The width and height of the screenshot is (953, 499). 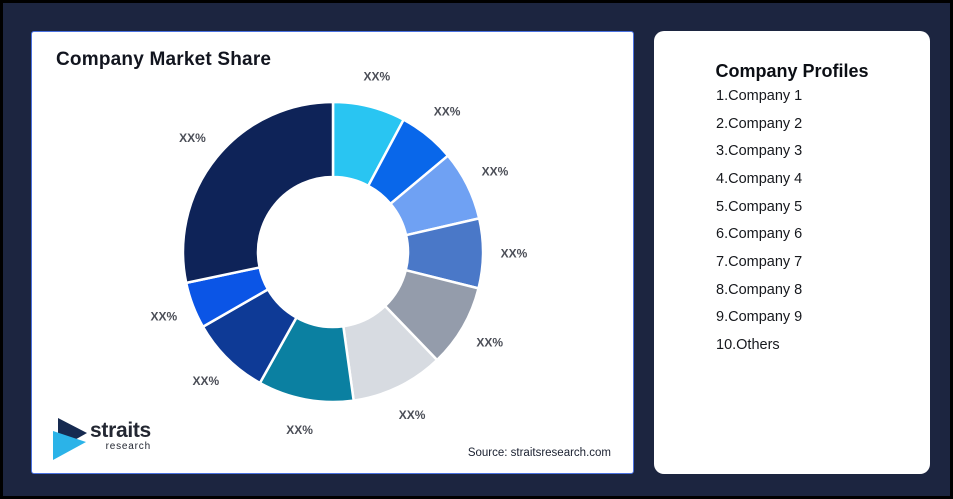 What do you see at coordinates (539, 453) in the screenshot?
I see `source-text: Source: straitsresearch.com` at bounding box center [539, 453].